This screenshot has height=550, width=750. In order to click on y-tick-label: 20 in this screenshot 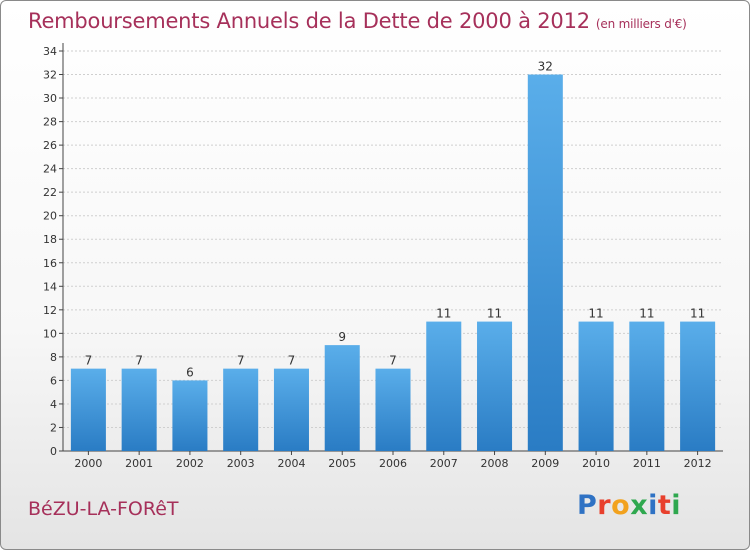, I will do `click(50, 216)`.